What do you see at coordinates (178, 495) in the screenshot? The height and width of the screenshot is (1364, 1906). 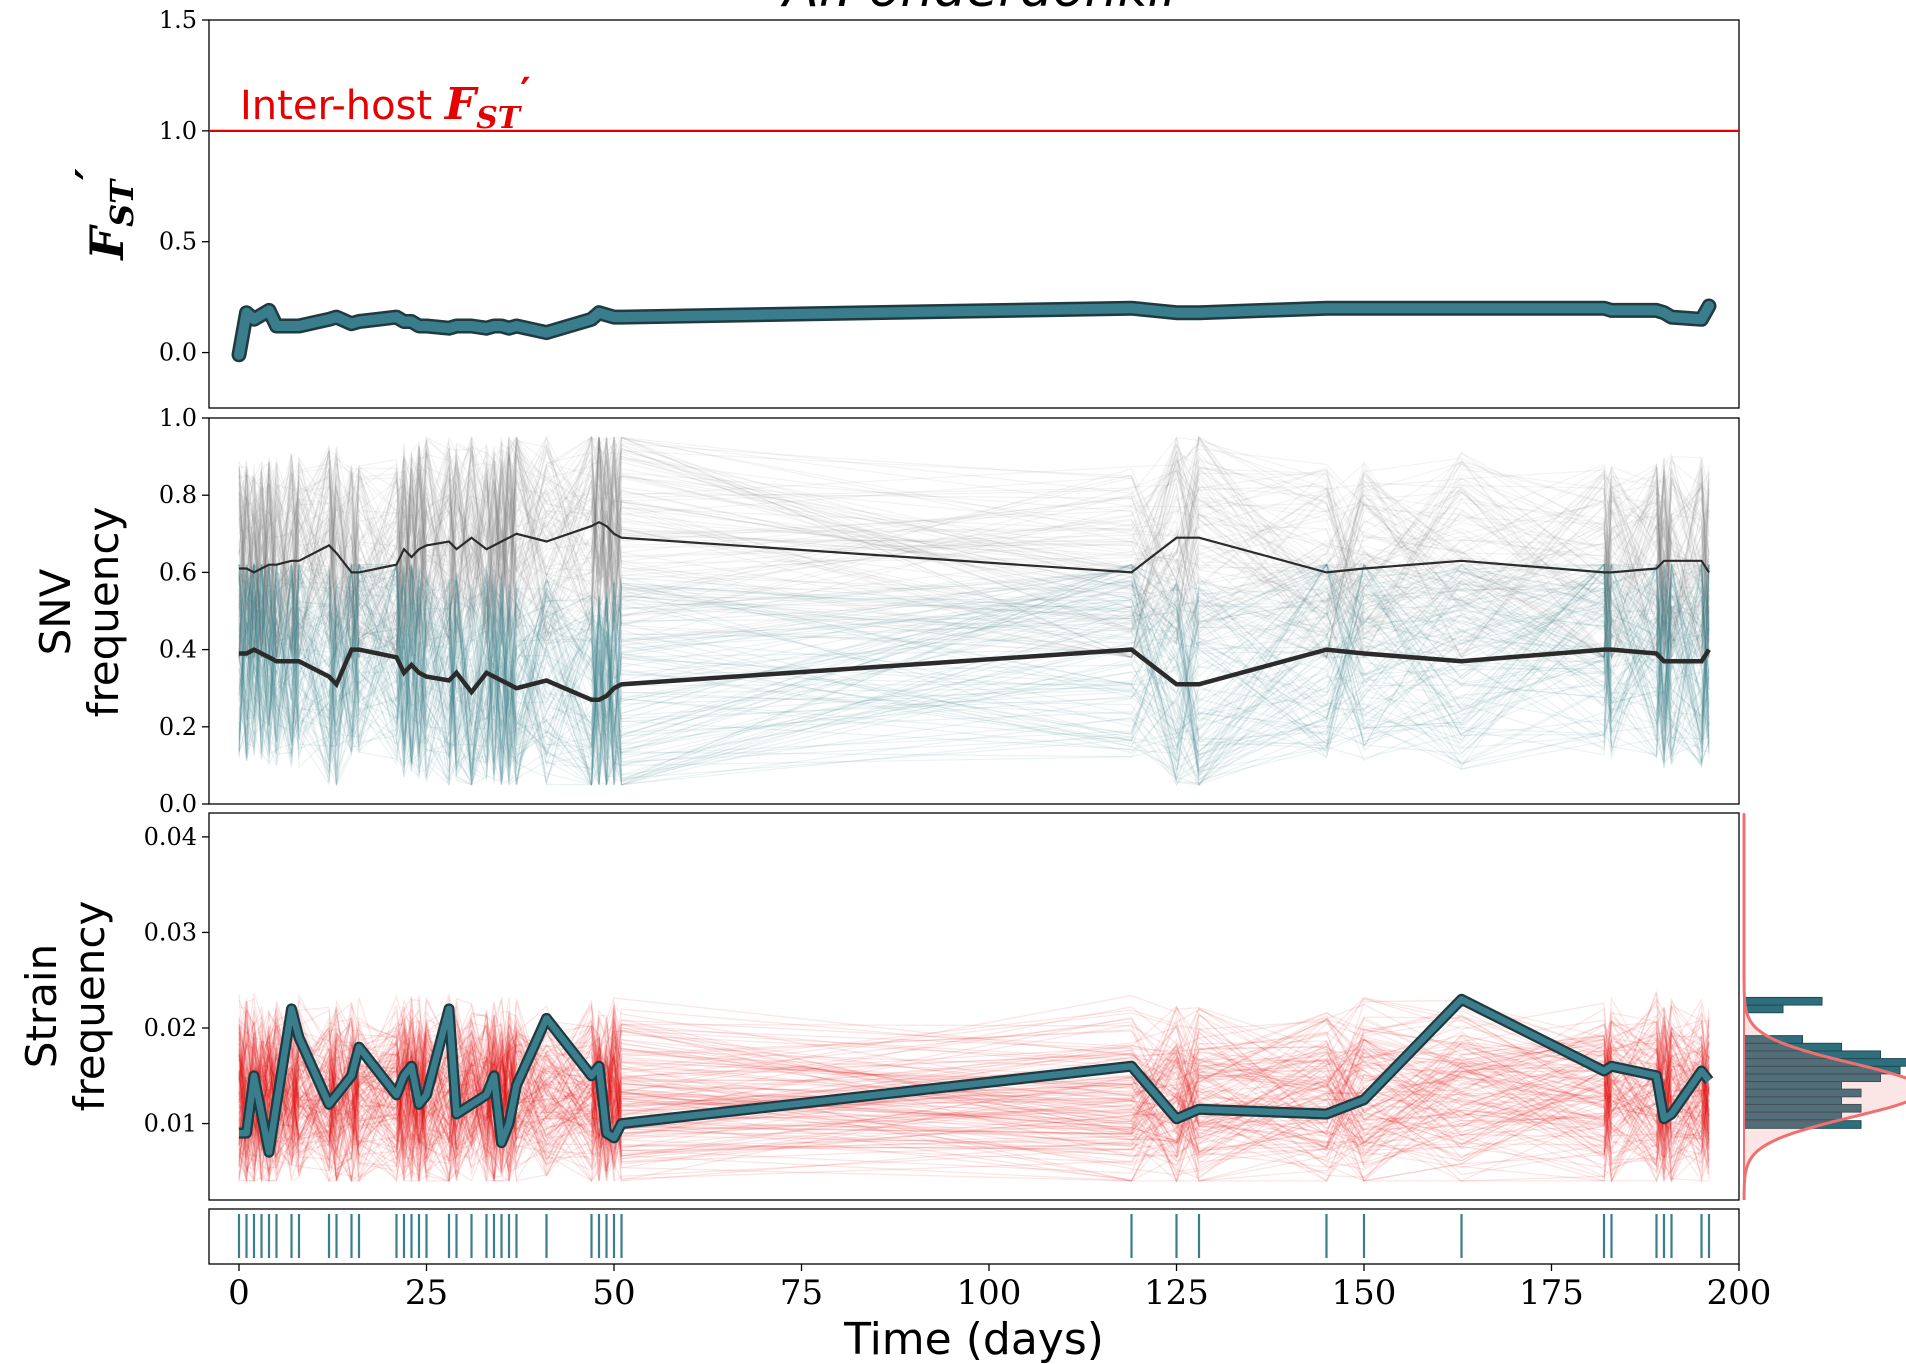 I see `snv-y-tick-label: 0.8` at bounding box center [178, 495].